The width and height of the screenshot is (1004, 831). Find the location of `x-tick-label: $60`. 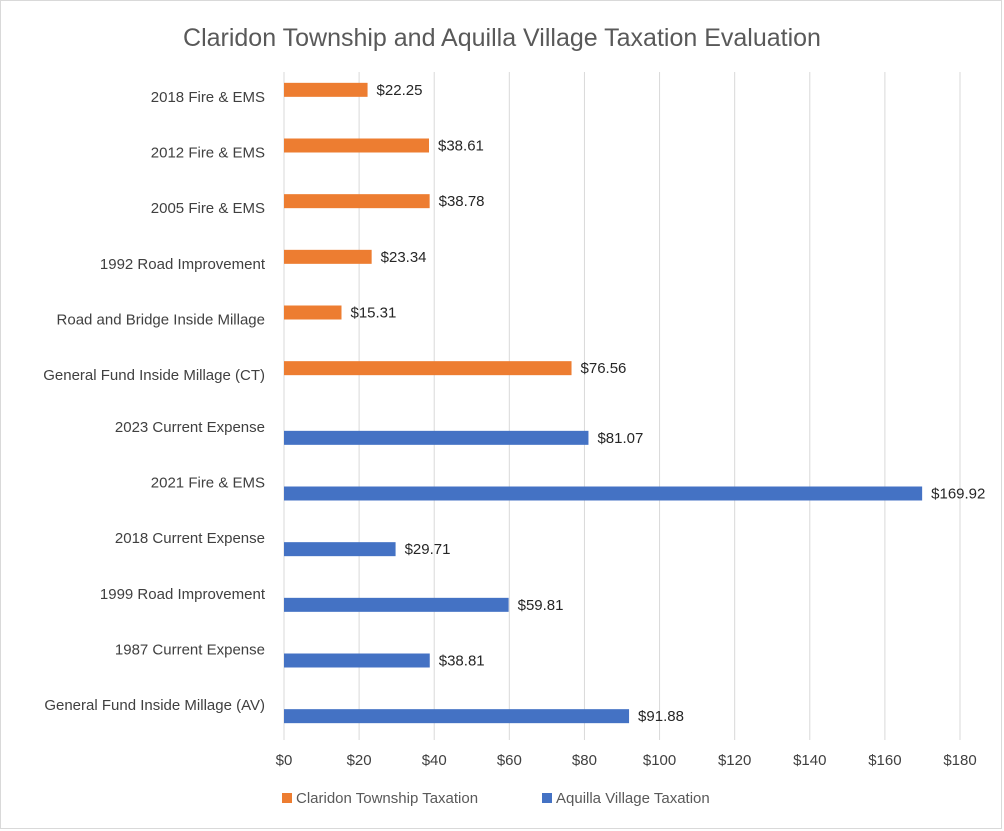

x-tick-label: $60 is located at coordinates (509, 760).